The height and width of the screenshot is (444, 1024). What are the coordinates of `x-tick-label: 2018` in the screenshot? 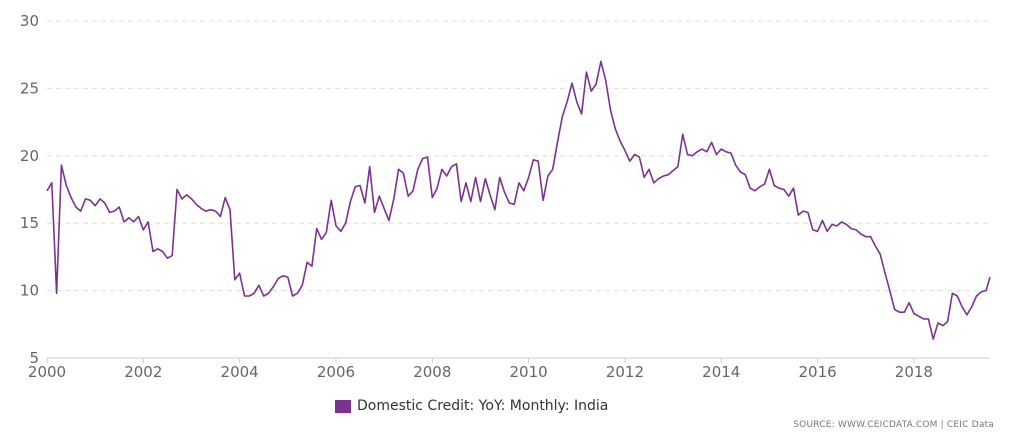 It's located at (914, 372).